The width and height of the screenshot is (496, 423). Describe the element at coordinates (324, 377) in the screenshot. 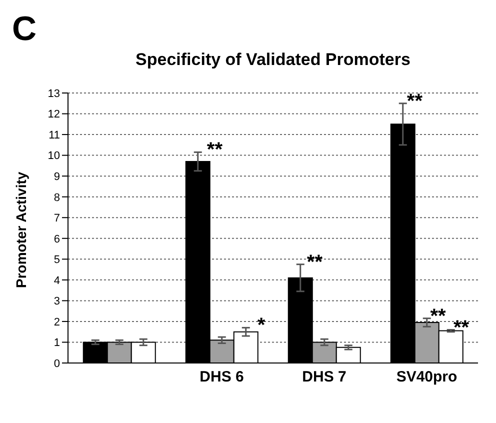

I see `x-tick-label: DHS 7` at that location.